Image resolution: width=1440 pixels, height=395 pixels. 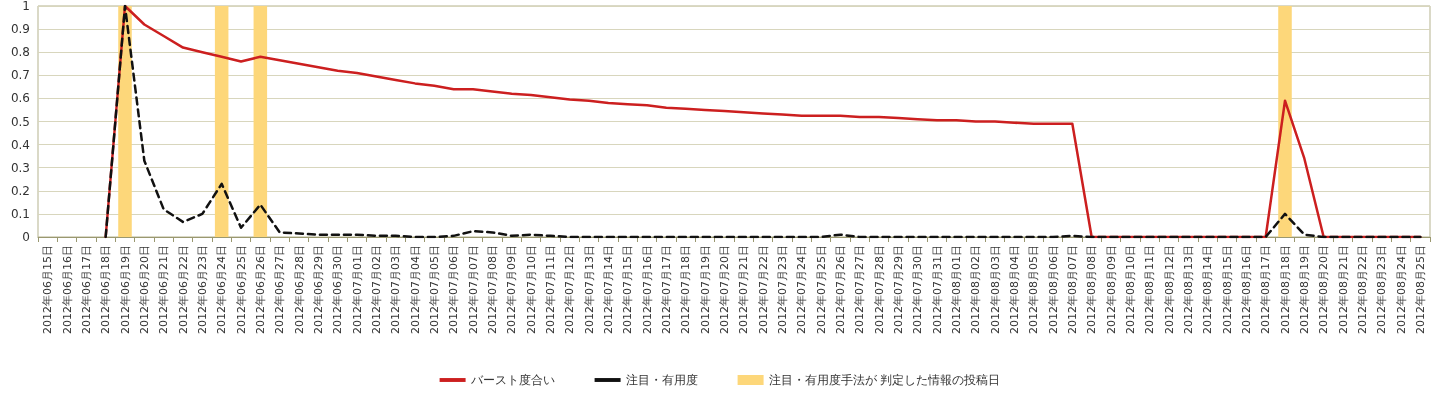 I want to click on x-tick-label: 2012年07月11日, so click(x=550, y=289).